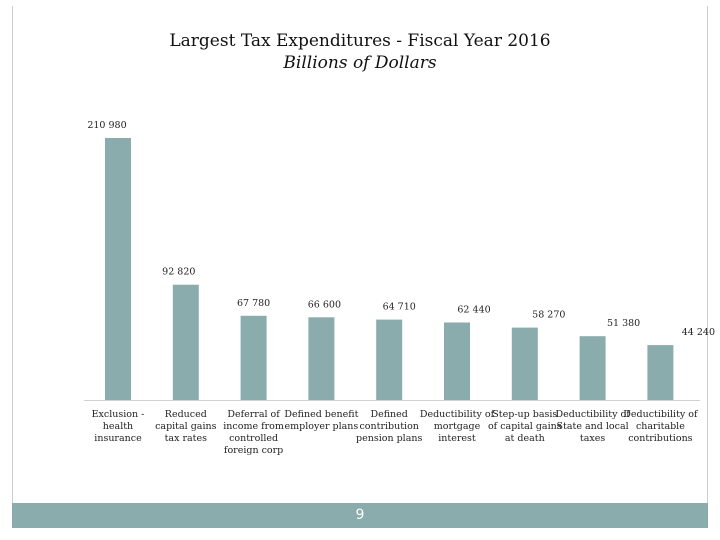 The image size is (720, 540). Describe the element at coordinates (186, 426) in the screenshot. I see `category-label-1: Reduced capital gains tax rates` at that location.